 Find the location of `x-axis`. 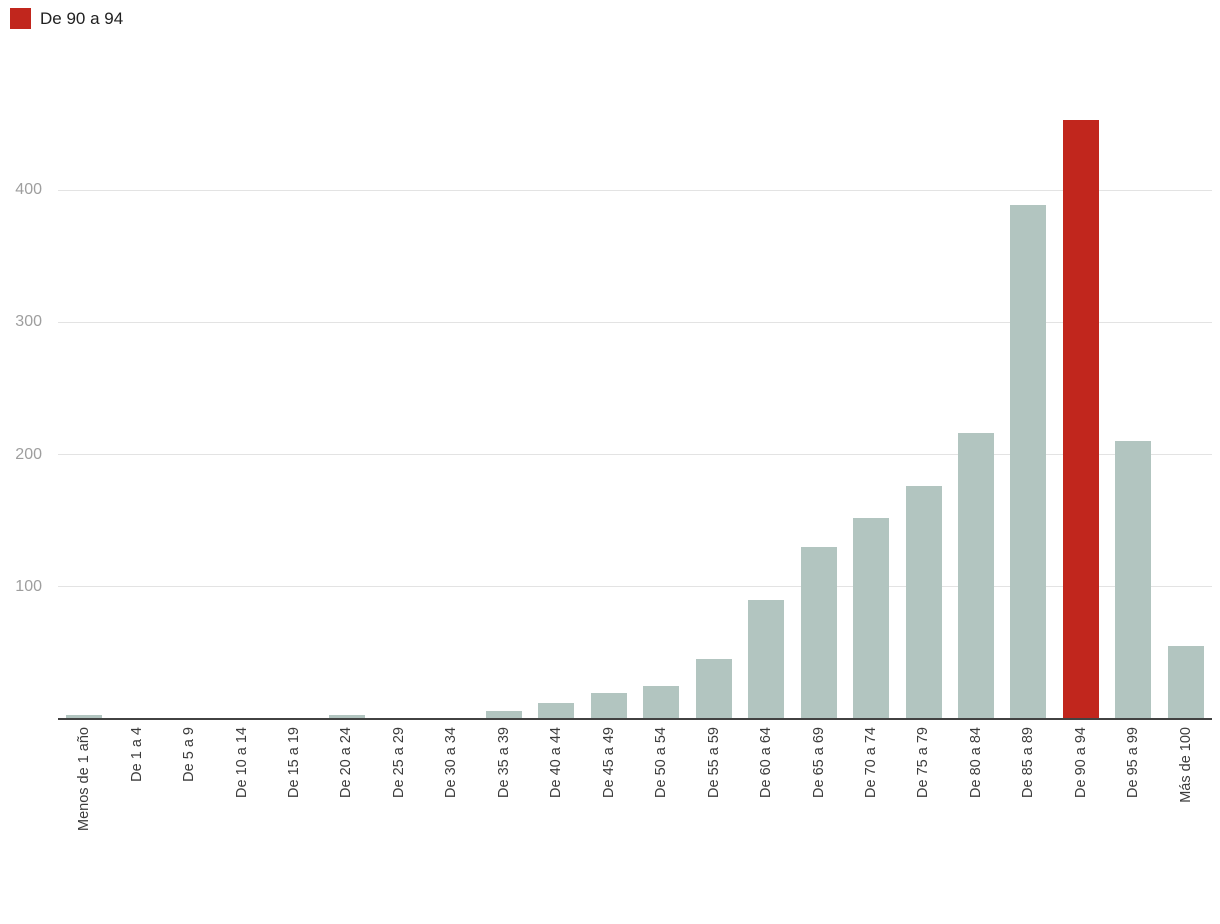

x-axis is located at coordinates (635, 719).